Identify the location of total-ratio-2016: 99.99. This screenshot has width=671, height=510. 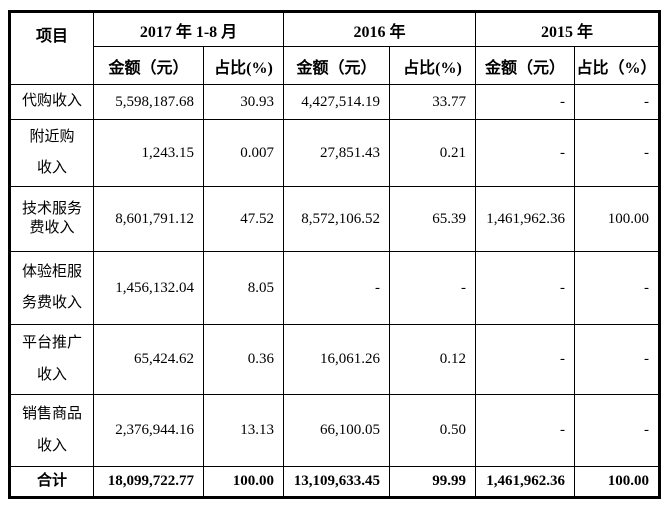
(432, 482).